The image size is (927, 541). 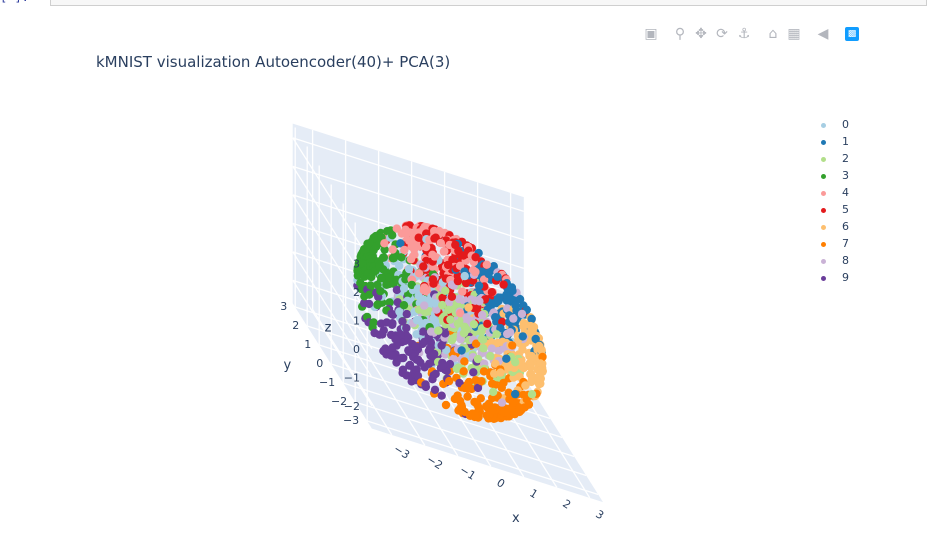 What do you see at coordinates (434, 463) in the screenshot?
I see `x-tick-label: −2` at bounding box center [434, 463].